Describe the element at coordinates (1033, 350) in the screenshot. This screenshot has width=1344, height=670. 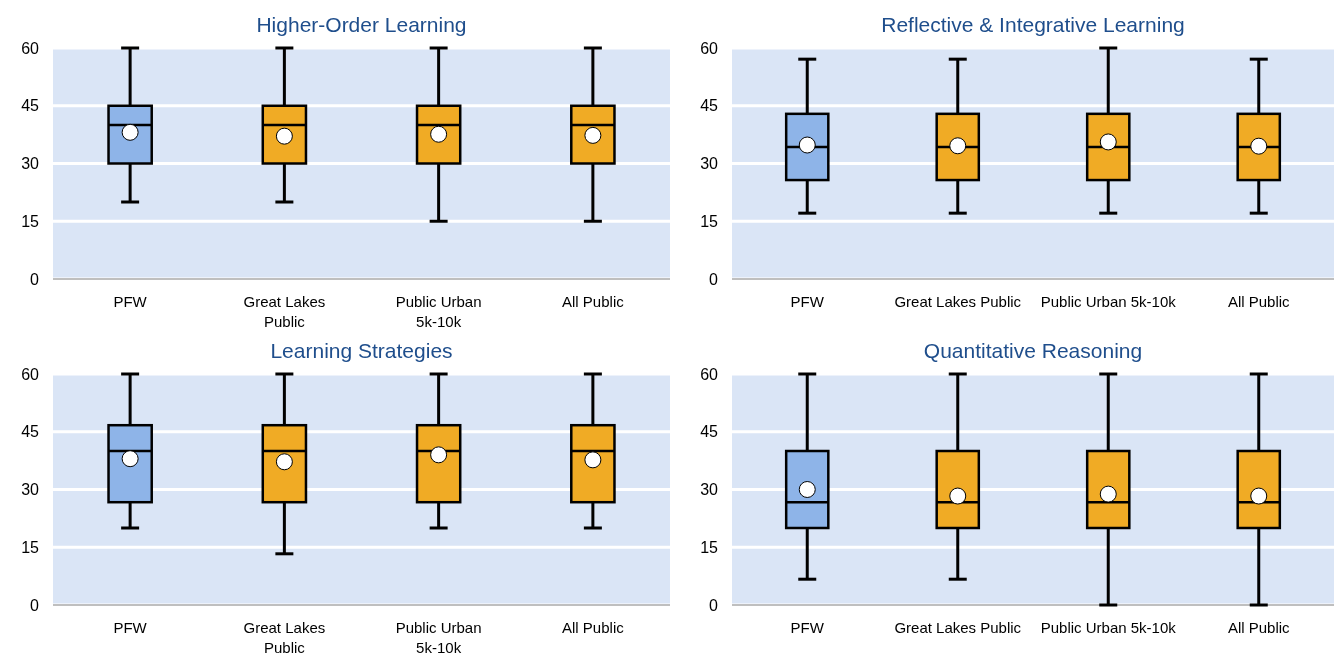
I see `chart-title: Quantitative Reasoning` at that location.